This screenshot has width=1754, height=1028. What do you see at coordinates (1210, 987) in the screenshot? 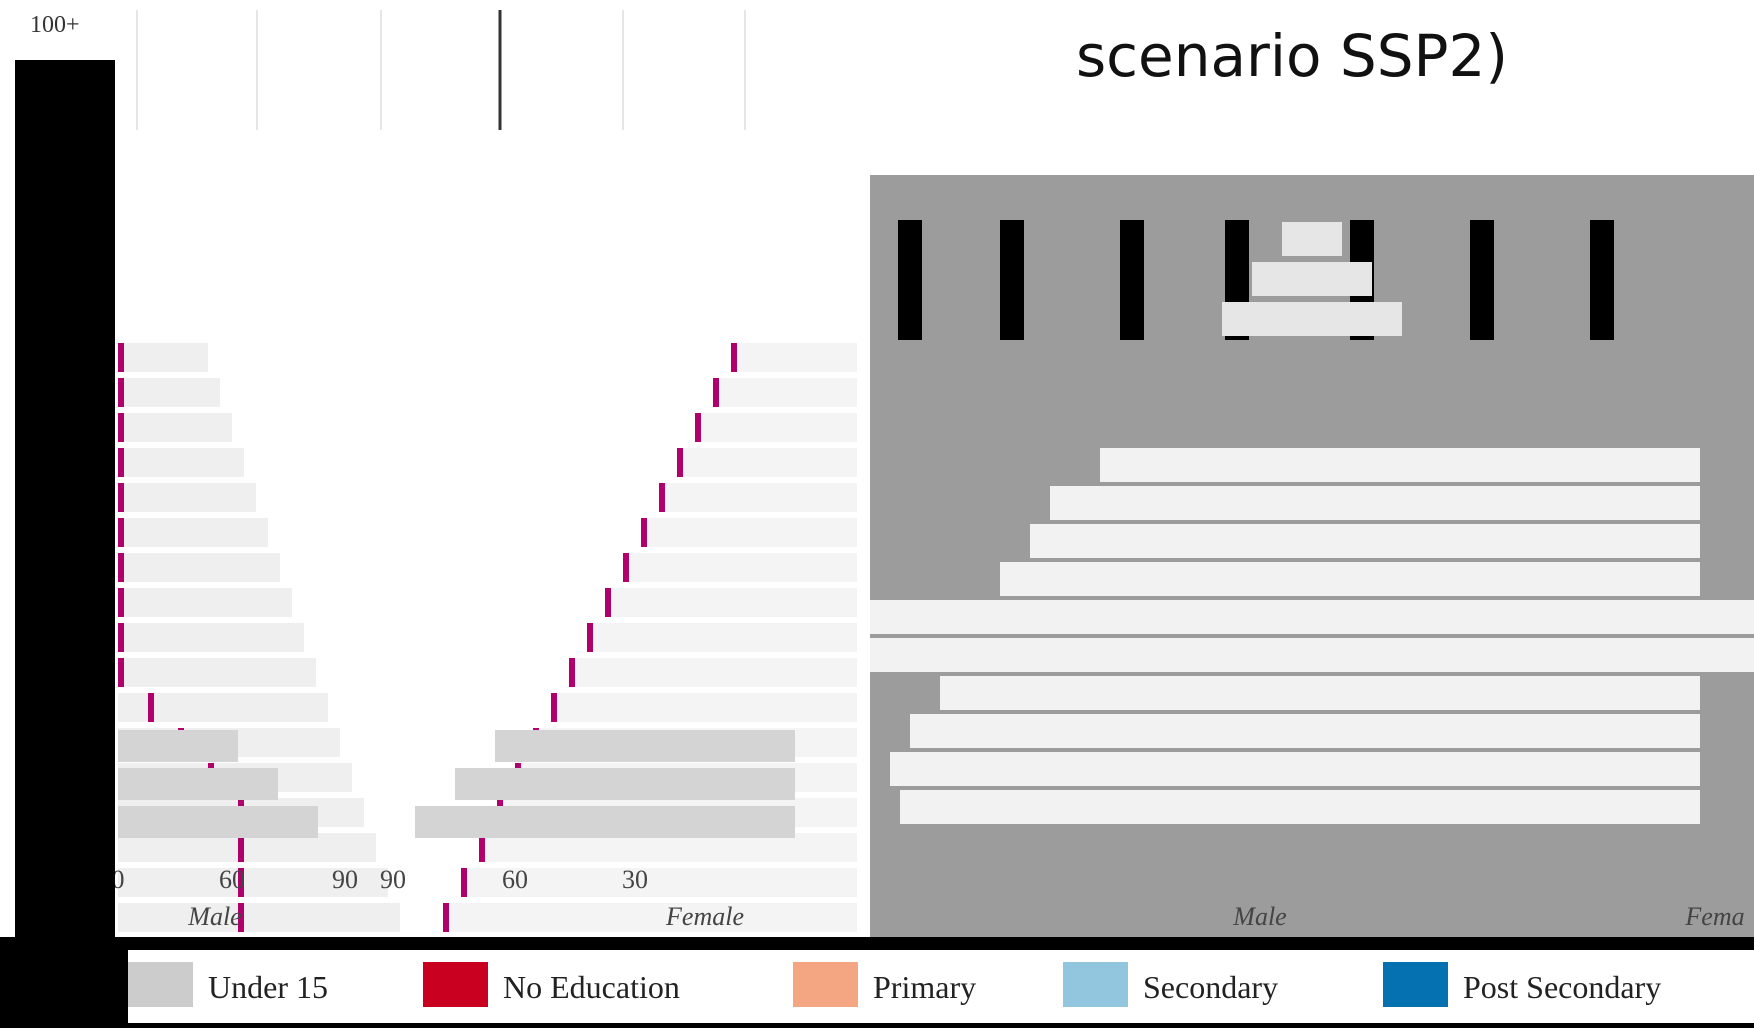
I see `legend-label: Secondary` at bounding box center [1210, 987].